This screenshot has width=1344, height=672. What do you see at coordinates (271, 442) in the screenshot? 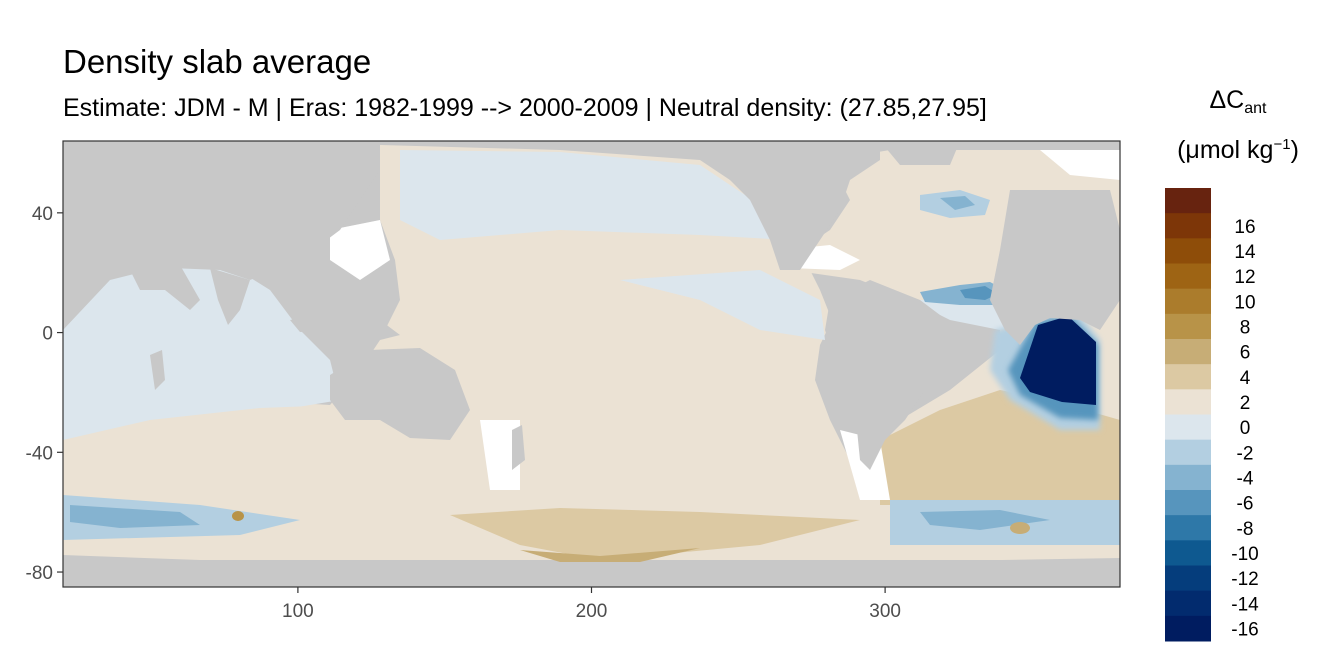
I see `indian-south-band` at bounding box center [271, 442].